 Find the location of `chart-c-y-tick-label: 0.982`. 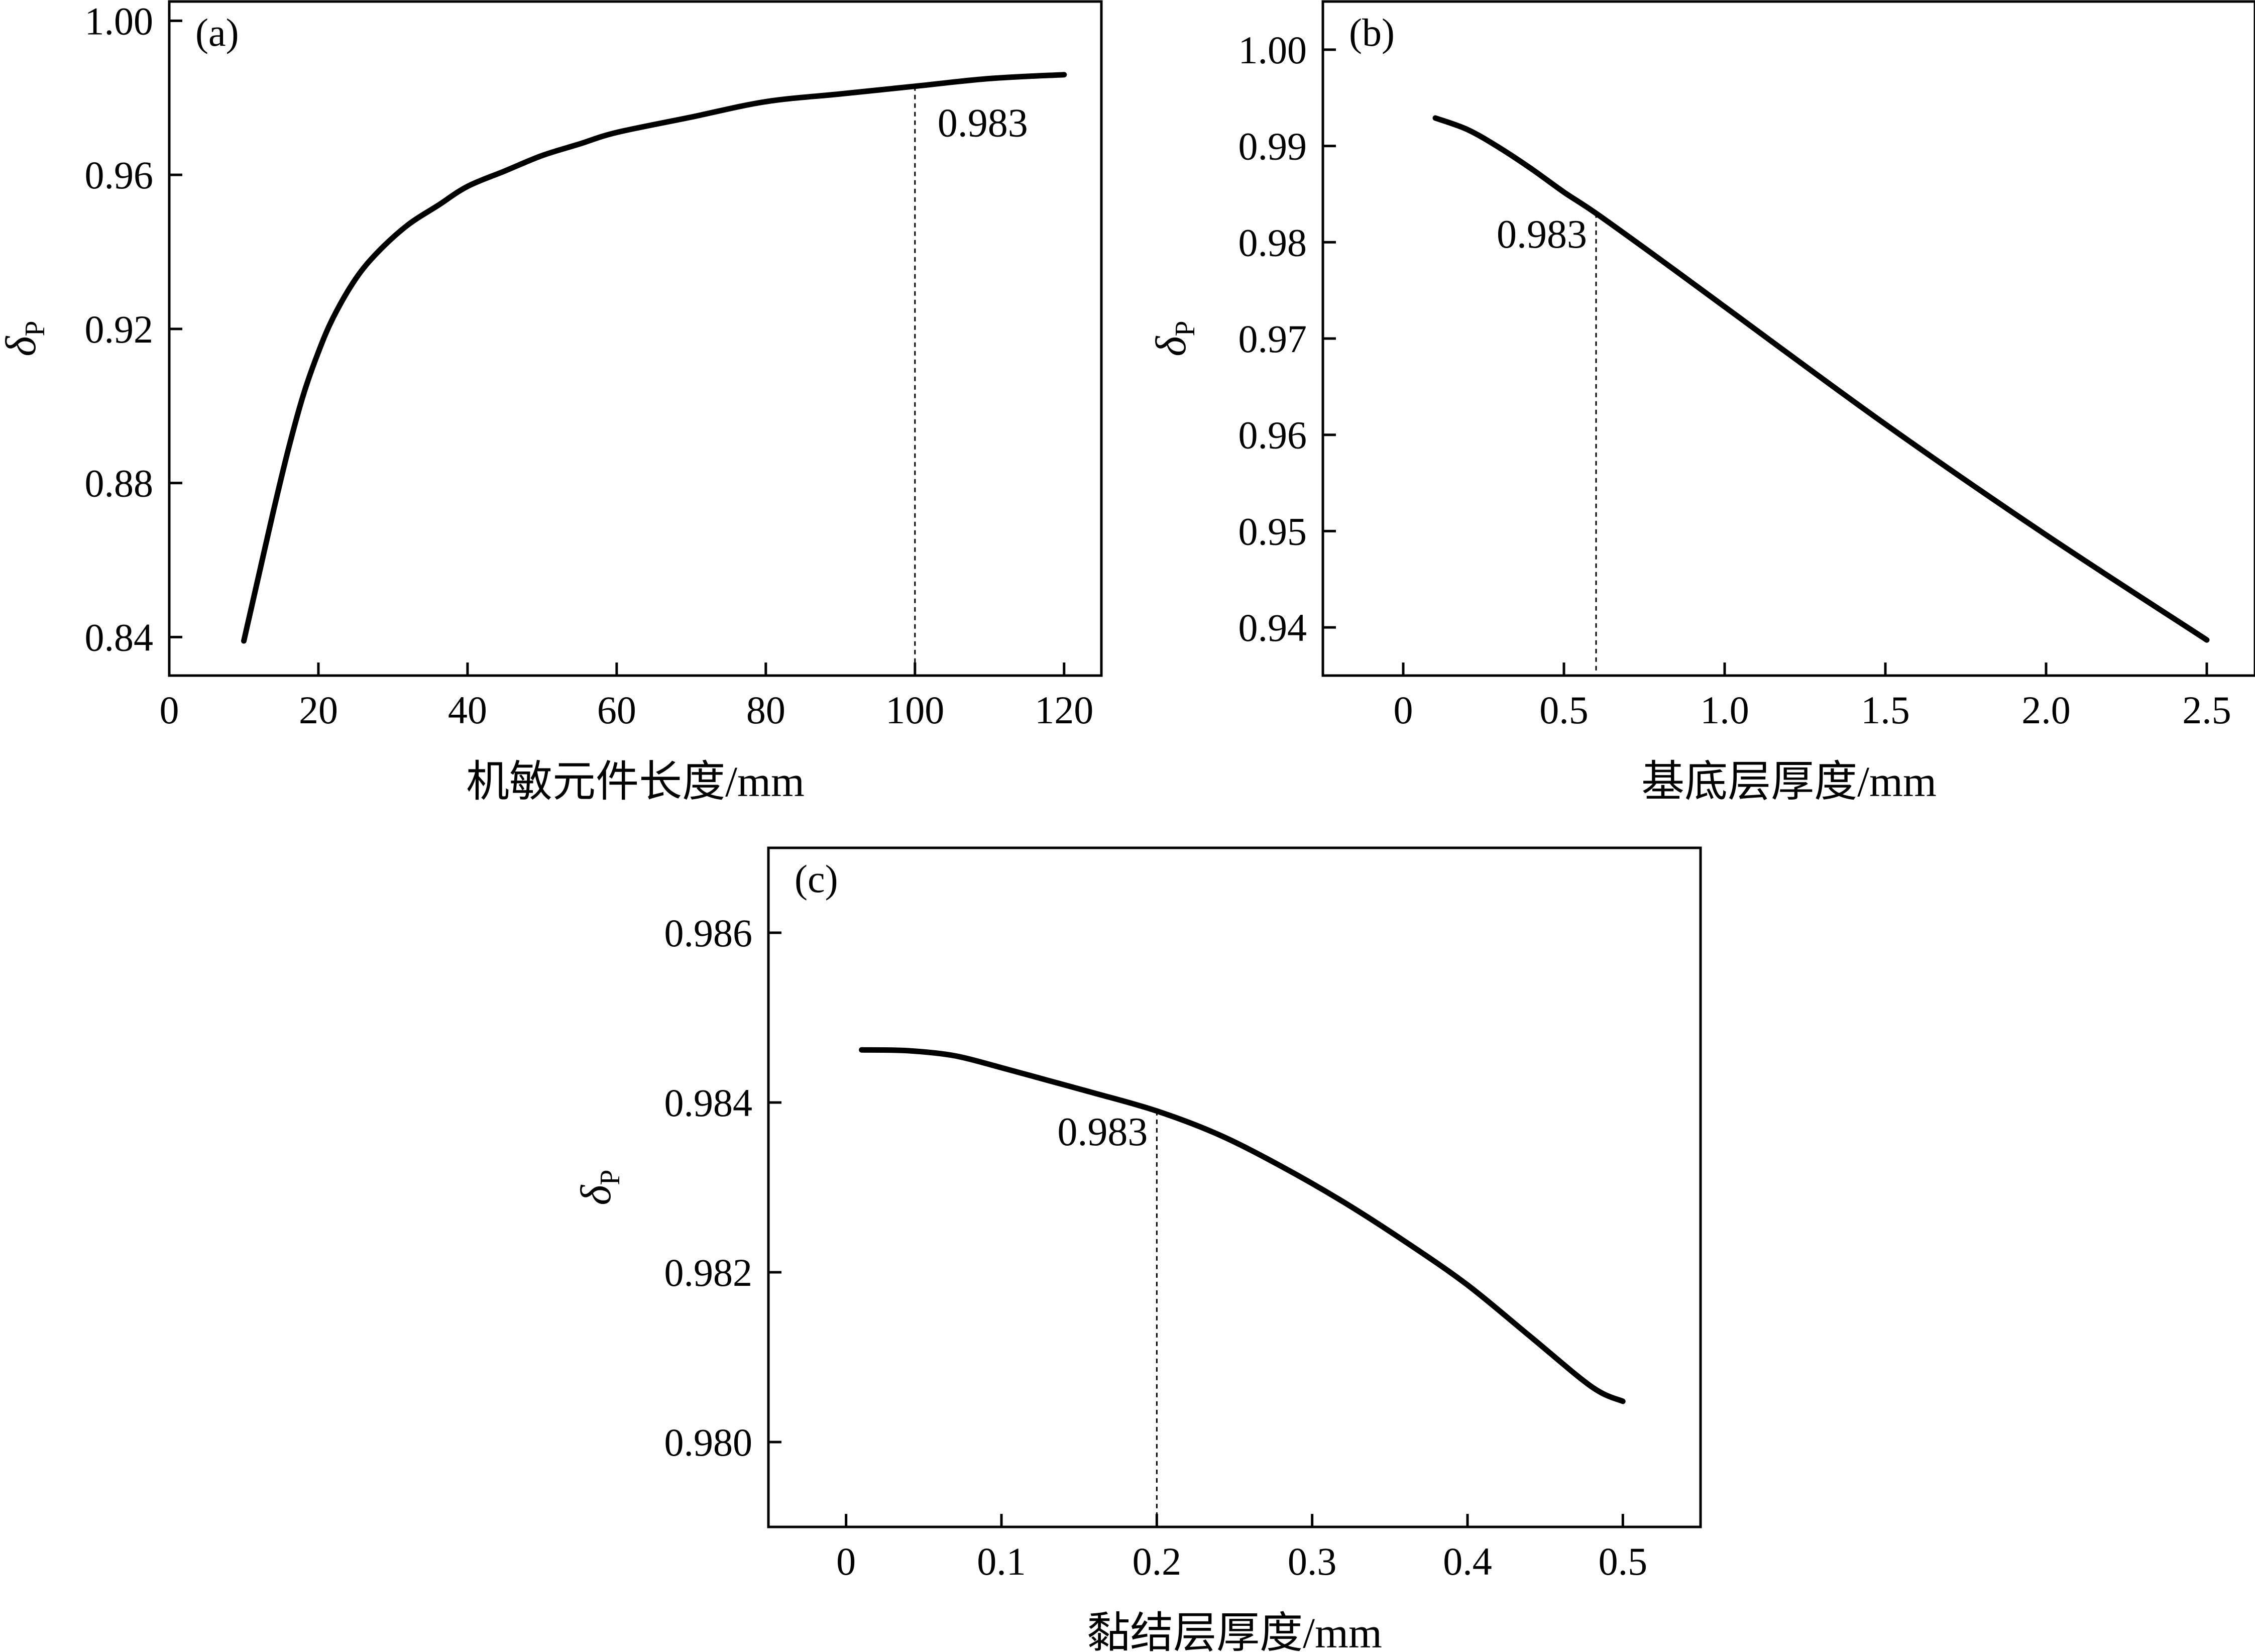

chart-c-y-tick-label: 0.982 is located at coordinates (708, 1272).